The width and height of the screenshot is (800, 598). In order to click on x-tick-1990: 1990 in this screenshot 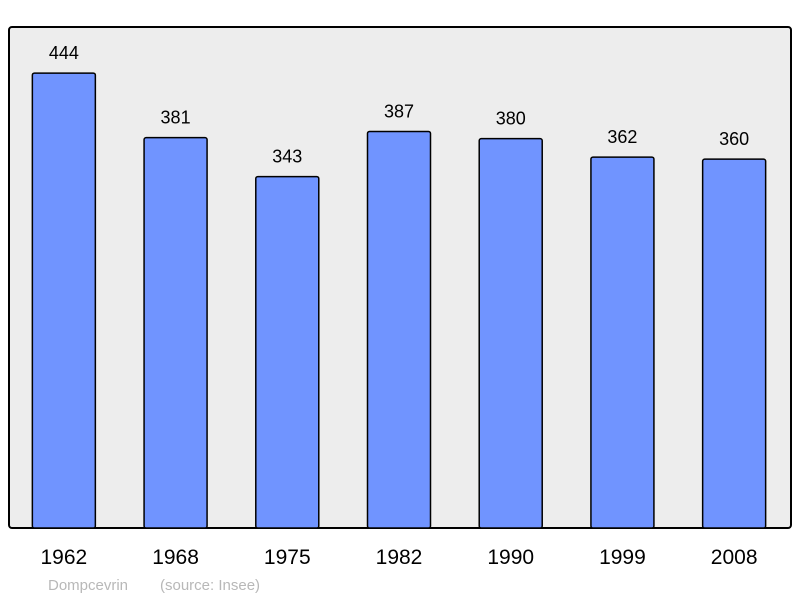, I will do `click(510, 557)`.